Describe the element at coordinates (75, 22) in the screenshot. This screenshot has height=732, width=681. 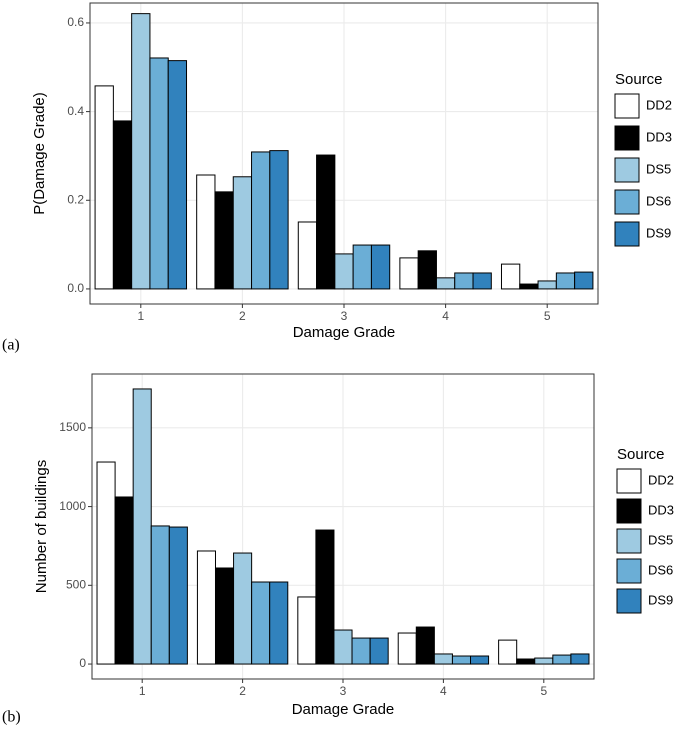
I see `y-tick-label: 0.6` at that location.